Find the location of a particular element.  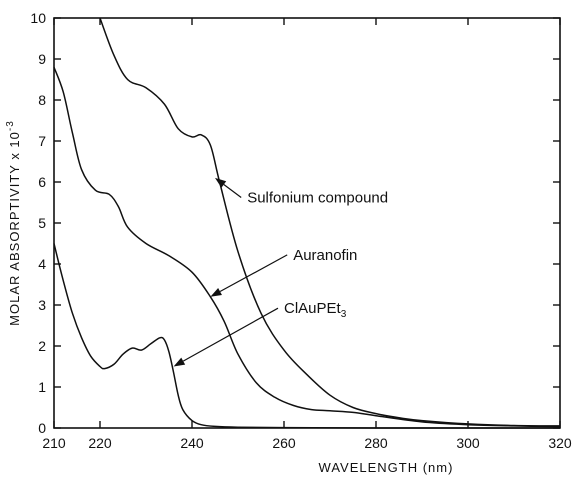

x-axis-title: WAVELENGTH (nm) is located at coordinates (386, 467).